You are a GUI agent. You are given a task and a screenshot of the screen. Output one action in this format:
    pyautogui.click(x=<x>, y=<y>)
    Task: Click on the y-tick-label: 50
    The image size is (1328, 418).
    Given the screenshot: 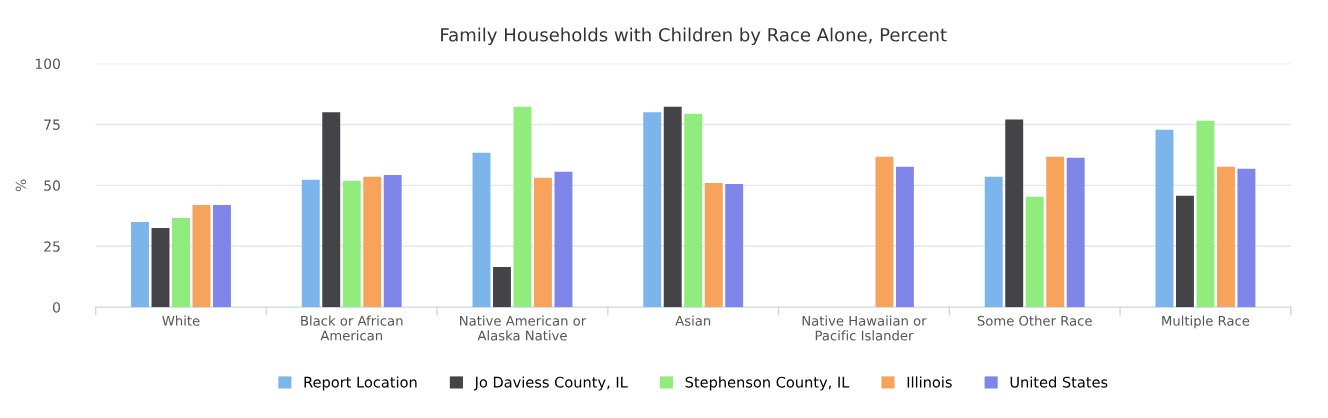 What is the action you would take?
    pyautogui.click(x=52, y=185)
    